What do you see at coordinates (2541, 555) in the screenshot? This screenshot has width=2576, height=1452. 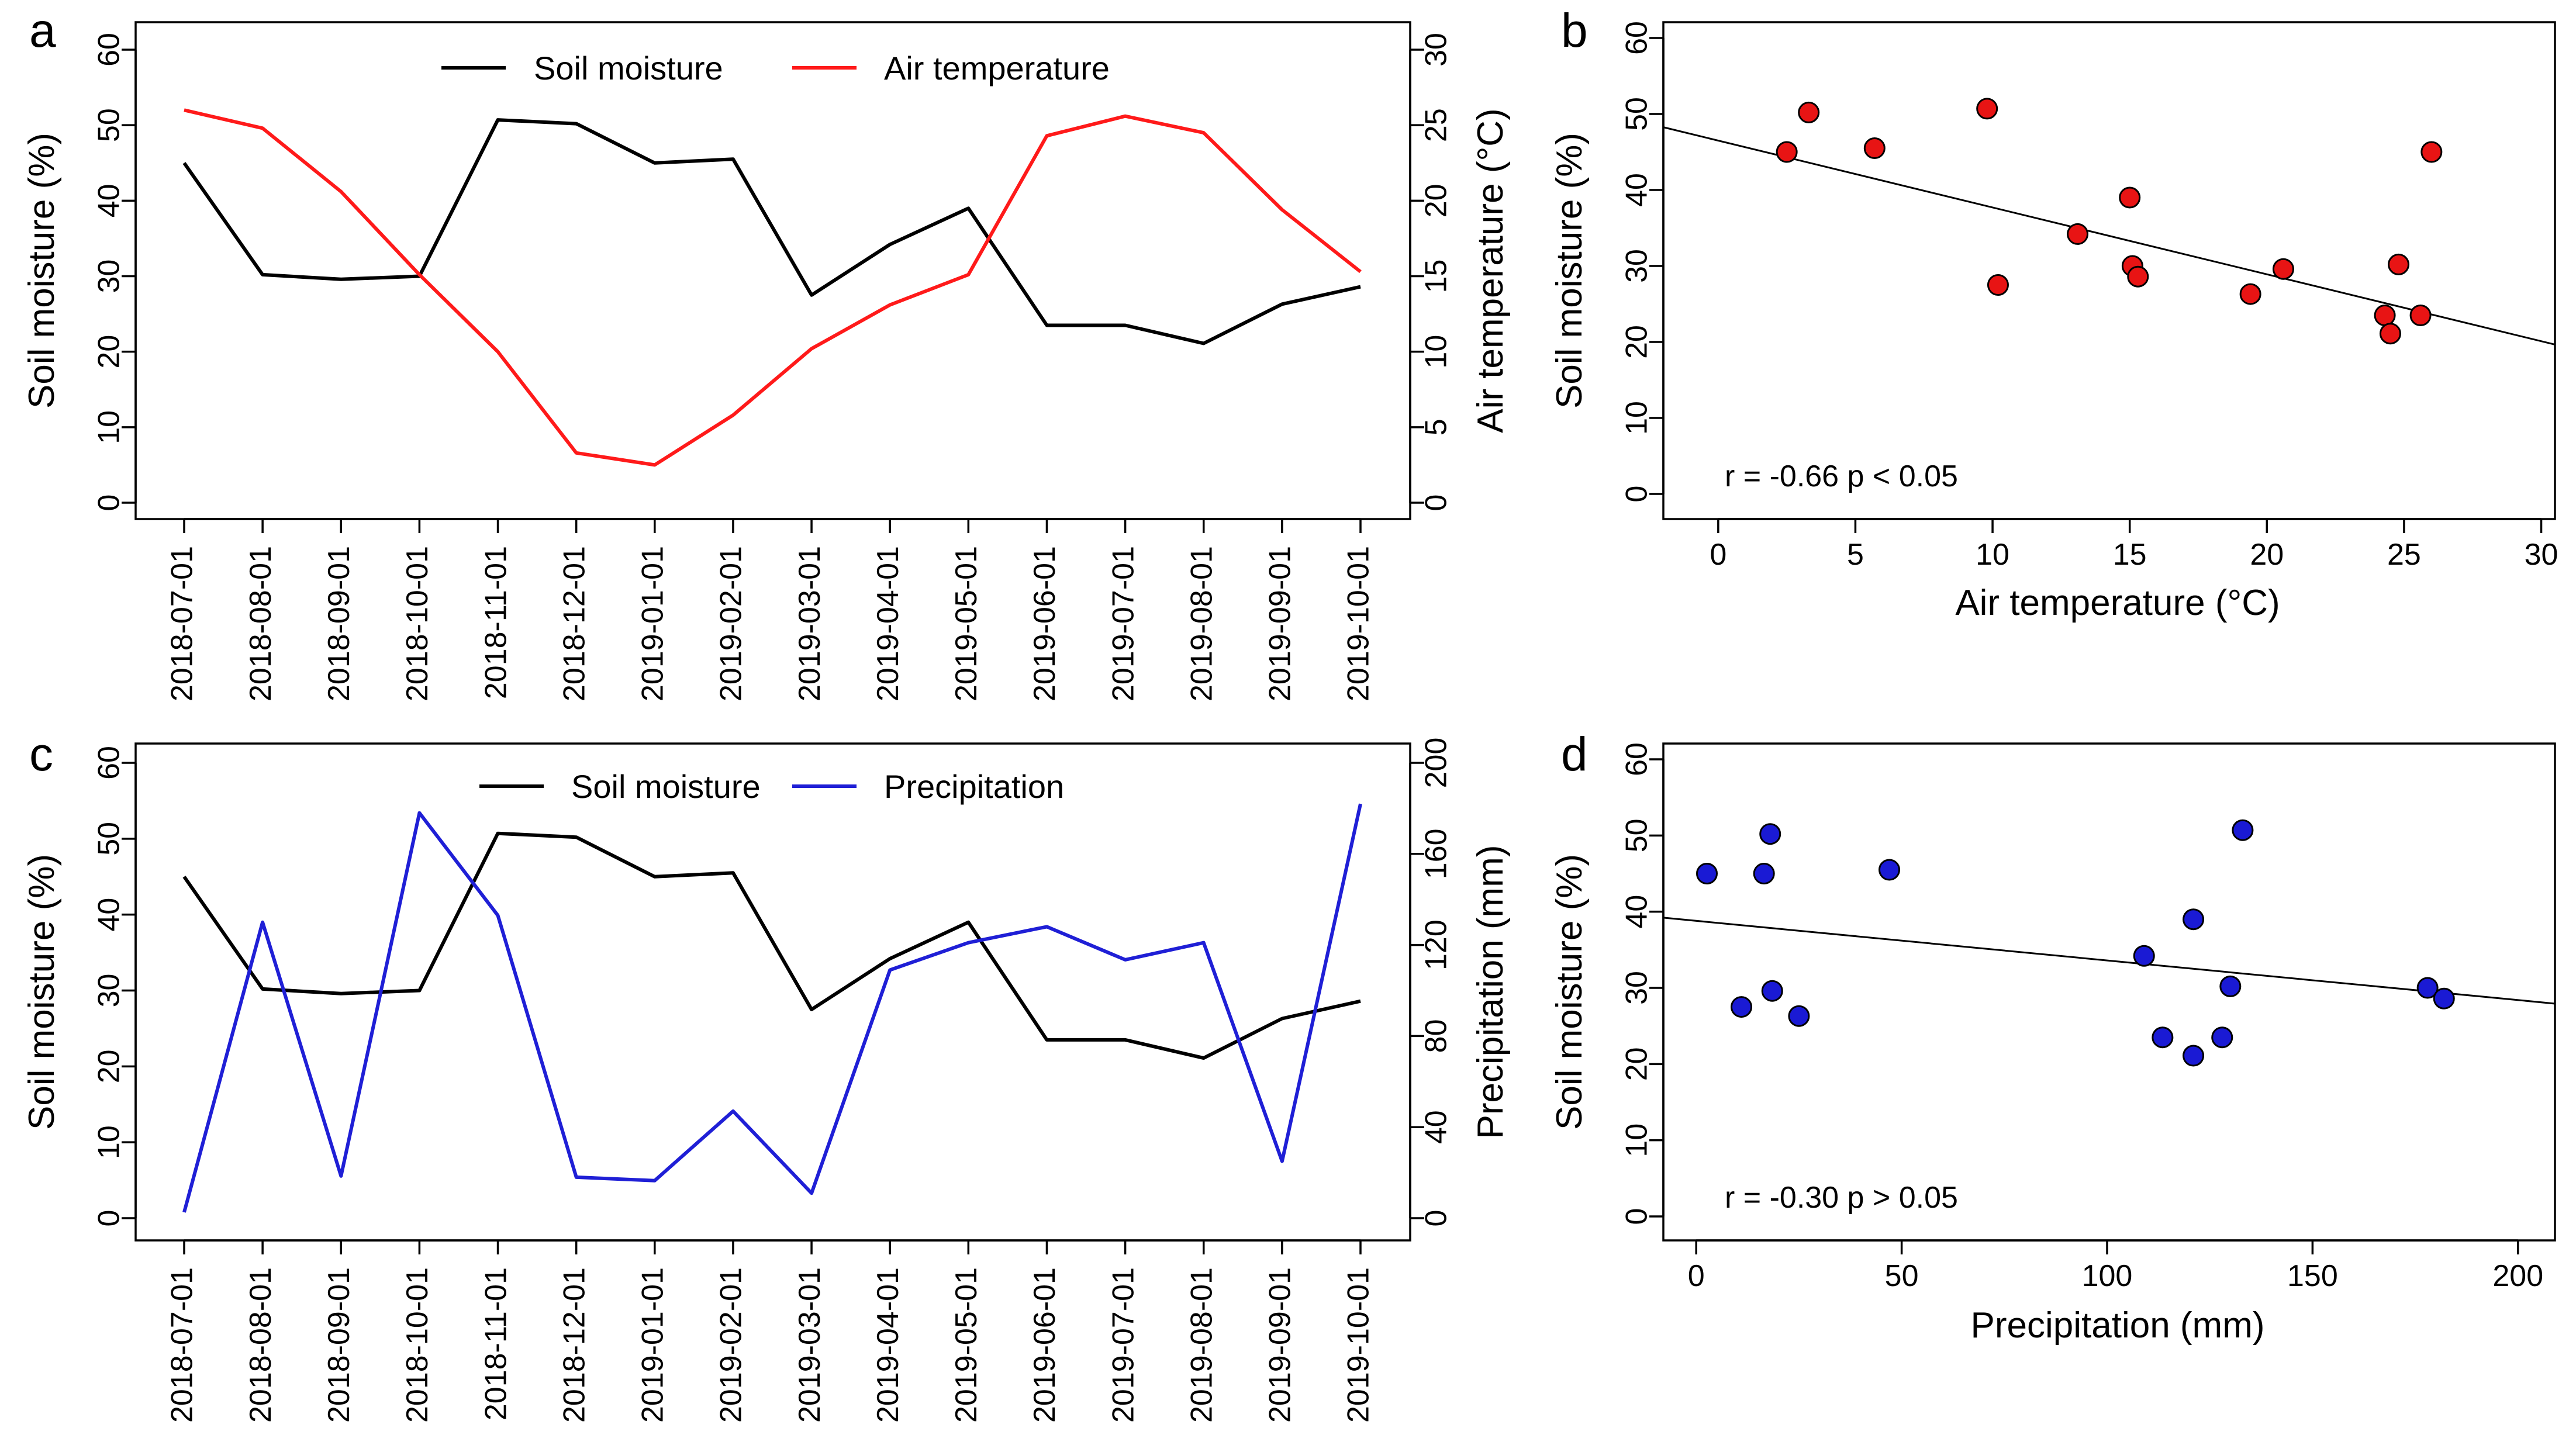 I see `x-tick-label: 30` at bounding box center [2541, 555].